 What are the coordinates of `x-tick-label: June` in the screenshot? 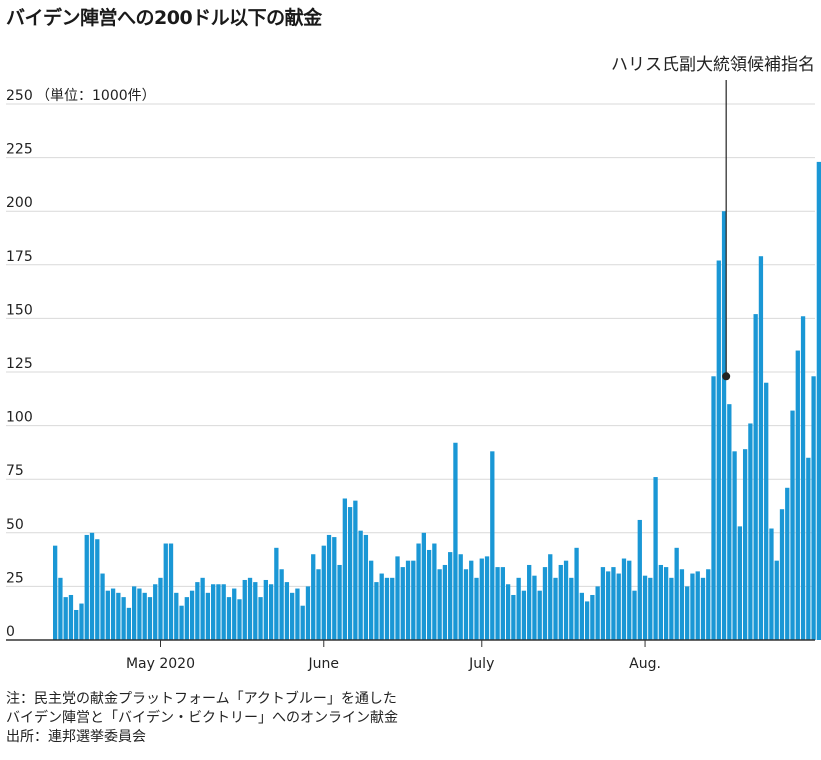 It's located at (324, 664).